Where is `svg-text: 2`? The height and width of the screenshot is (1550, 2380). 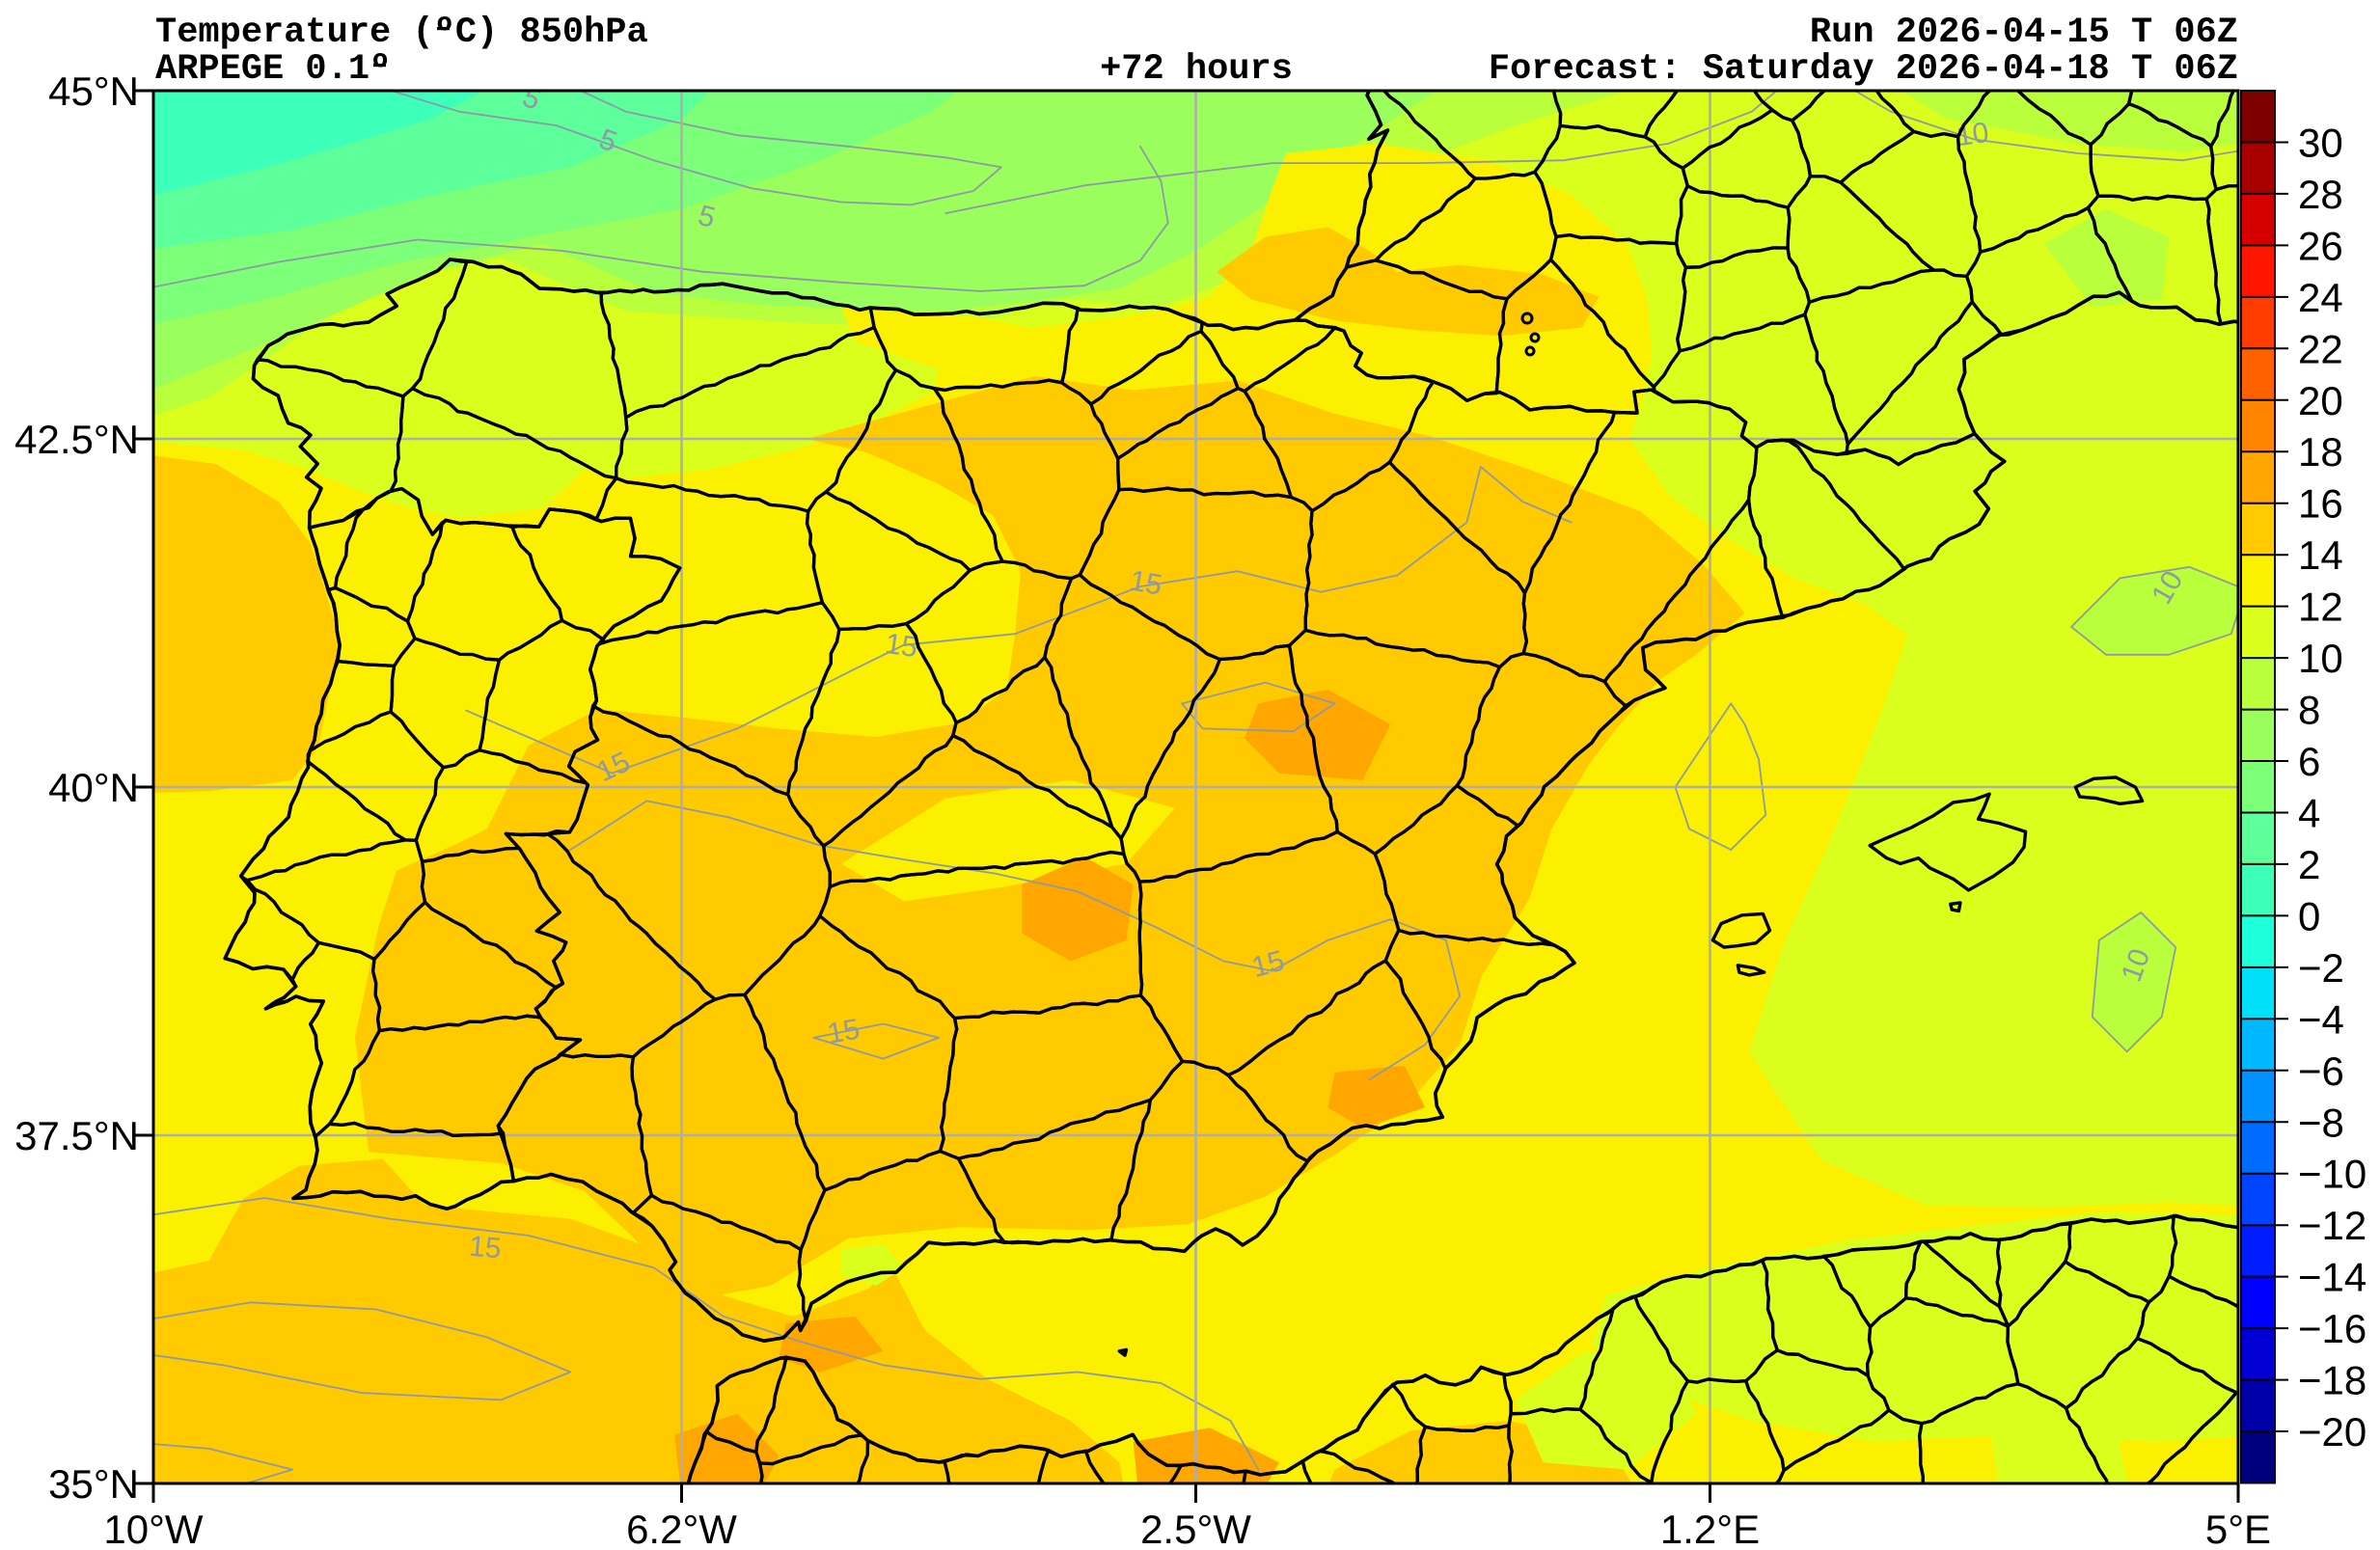 svg-text: 2 is located at coordinates (2309, 864).